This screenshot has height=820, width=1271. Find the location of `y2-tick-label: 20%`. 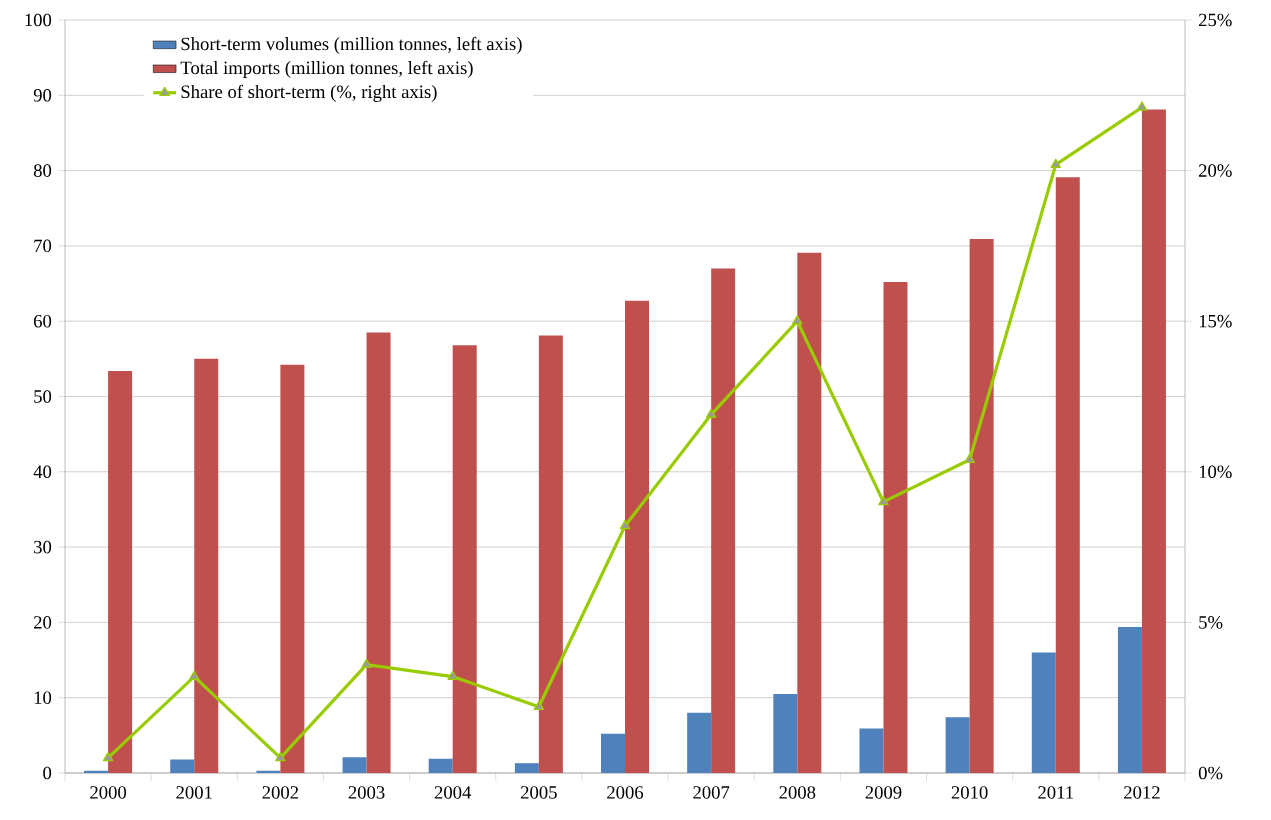

y2-tick-label: 20% is located at coordinates (1215, 170).